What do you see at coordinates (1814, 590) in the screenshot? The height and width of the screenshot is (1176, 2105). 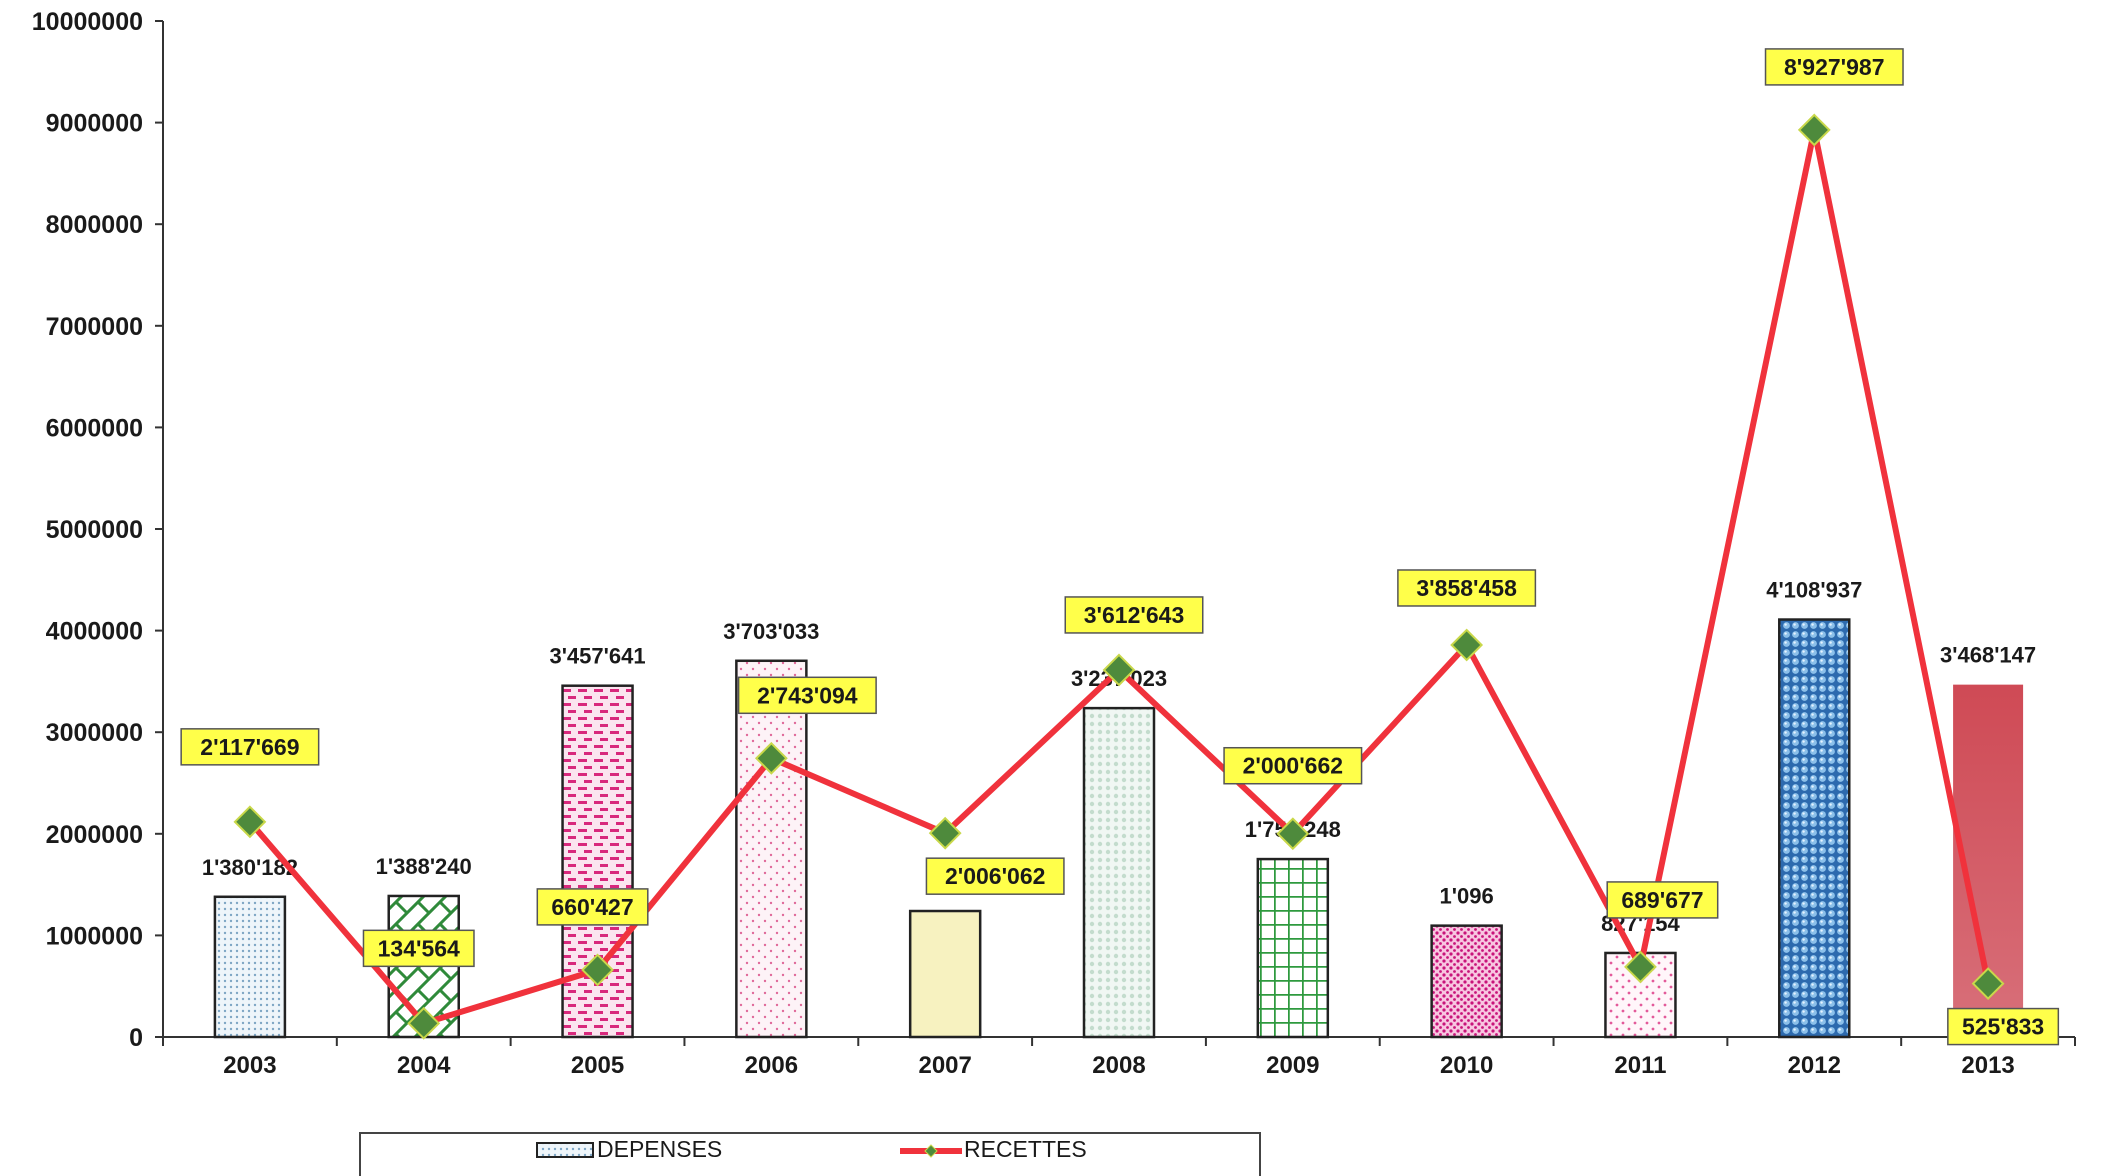 I see `bar-value-label: 4'108'937` at bounding box center [1814, 590].